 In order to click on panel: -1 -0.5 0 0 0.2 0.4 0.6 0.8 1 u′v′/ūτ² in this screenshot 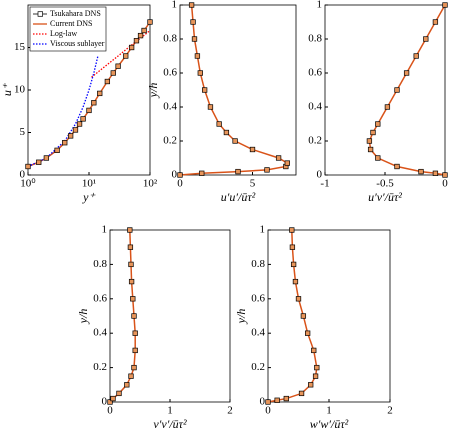, I will do `click(378, 102)`.